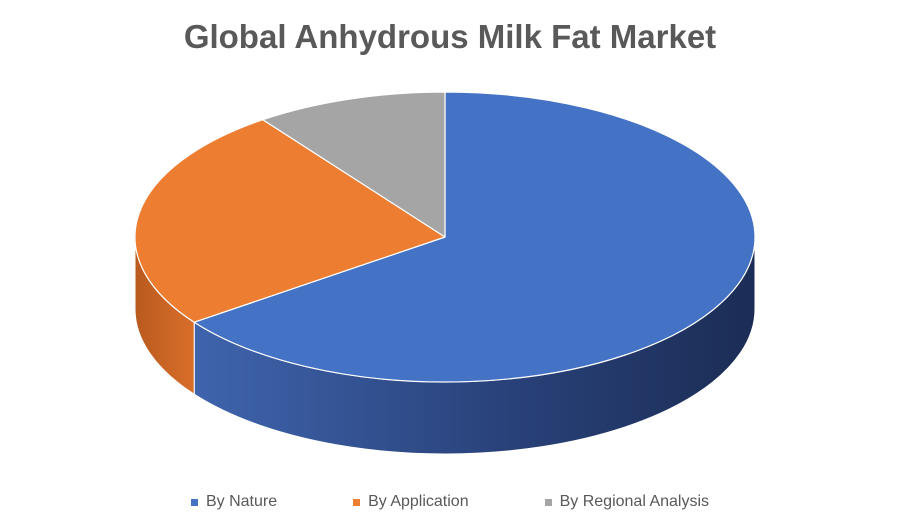 The image size is (900, 525). I want to click on pie-slice-by-application, so click(290, 221).